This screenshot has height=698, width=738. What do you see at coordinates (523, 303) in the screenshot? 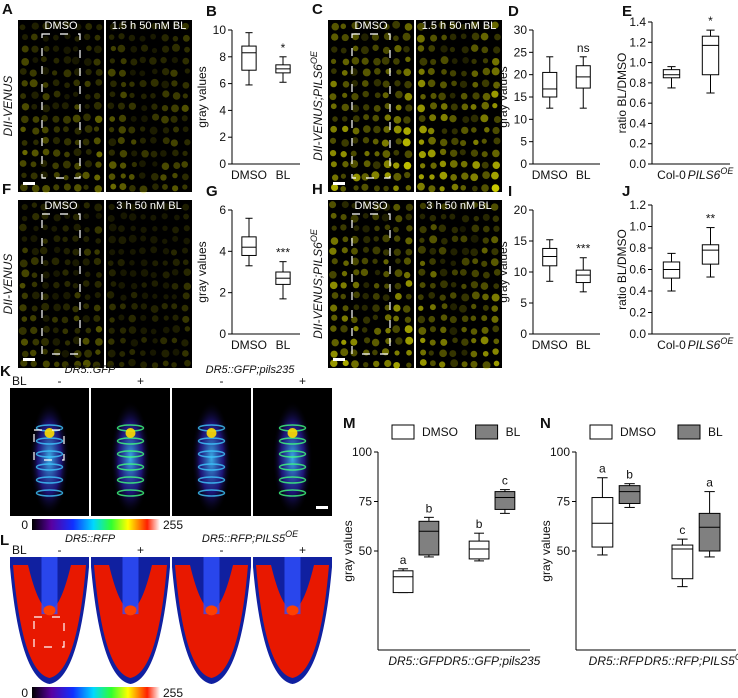
I see `y-tick-label: 5` at bounding box center [523, 303].